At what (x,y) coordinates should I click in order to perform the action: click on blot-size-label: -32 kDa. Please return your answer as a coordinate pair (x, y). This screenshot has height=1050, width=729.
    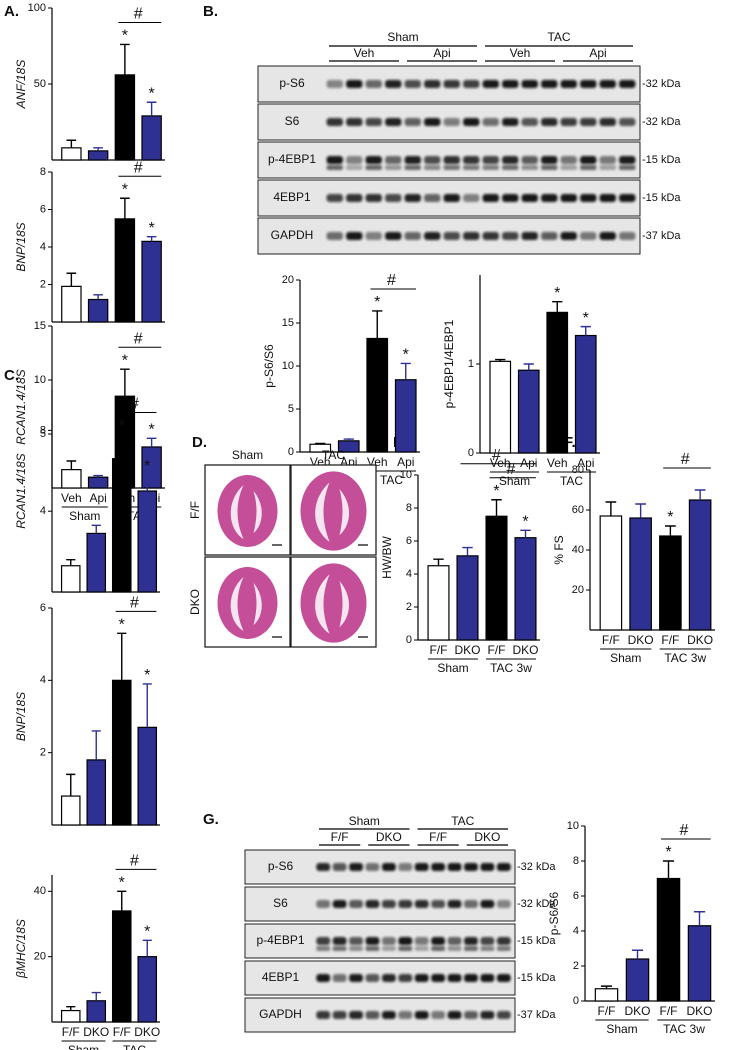
    Looking at the image, I should click on (536, 904).